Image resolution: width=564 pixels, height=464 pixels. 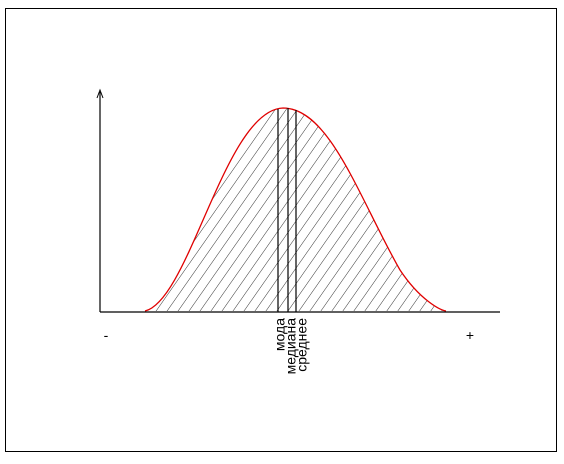 I want to click on plus-label: +, so click(x=470, y=335).